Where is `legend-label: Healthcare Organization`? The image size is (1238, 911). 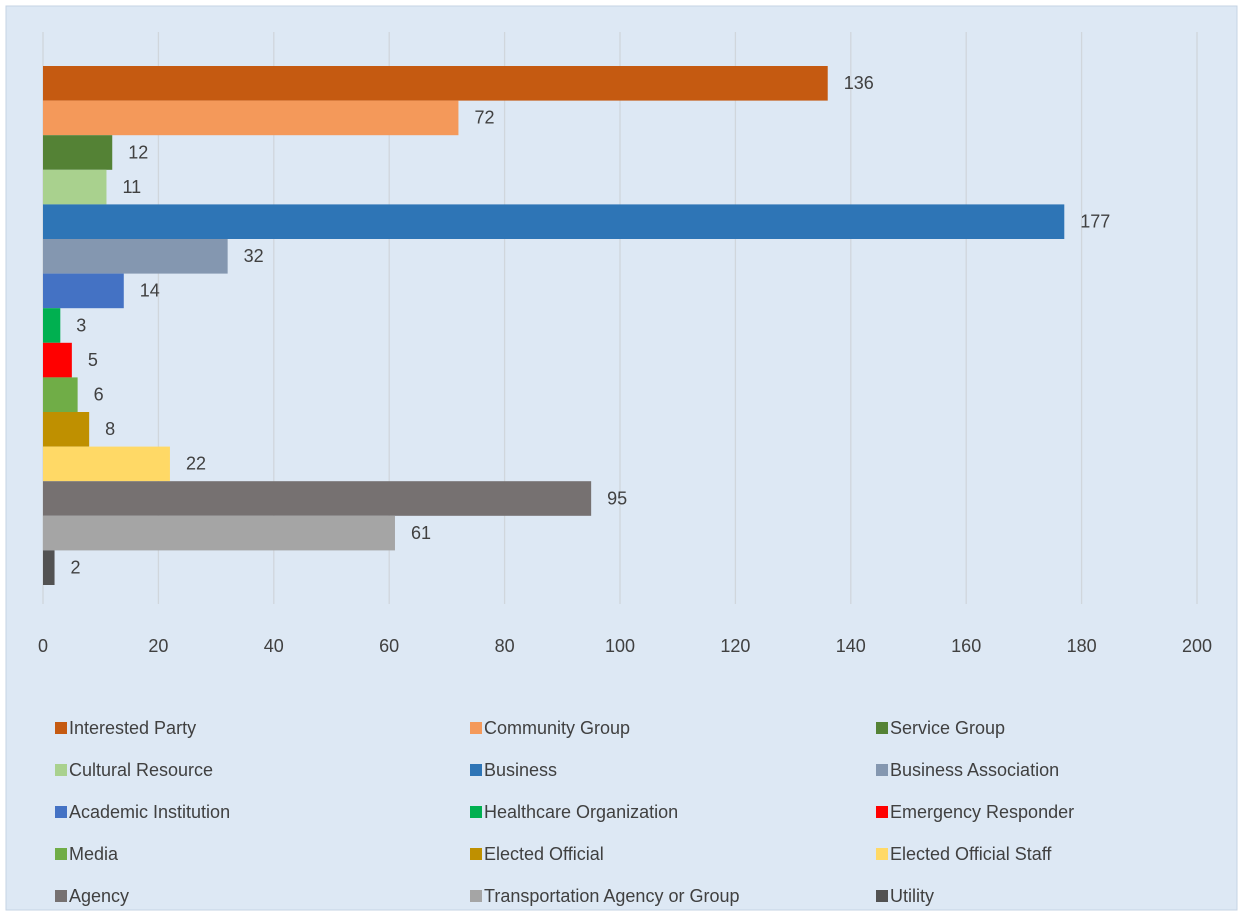 legend-label: Healthcare Organization is located at coordinates (581, 812).